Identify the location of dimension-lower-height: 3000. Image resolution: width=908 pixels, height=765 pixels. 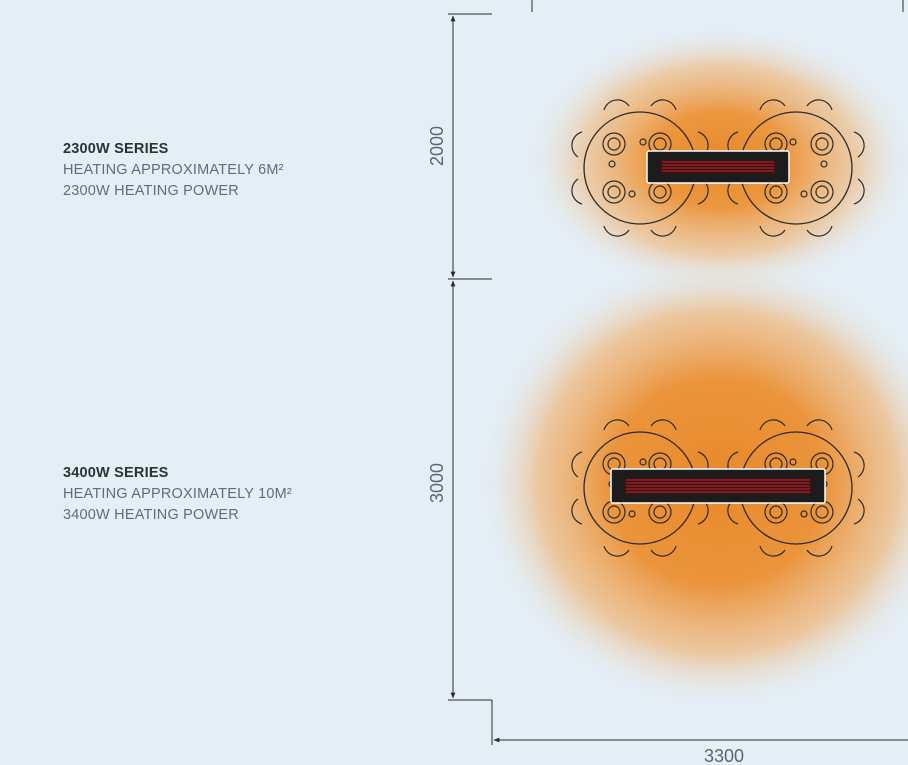
(437, 483).